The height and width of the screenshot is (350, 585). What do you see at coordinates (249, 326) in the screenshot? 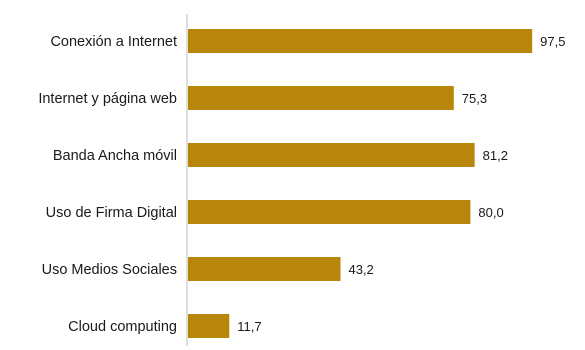
I see `value-label-5: 11,7` at bounding box center [249, 326].